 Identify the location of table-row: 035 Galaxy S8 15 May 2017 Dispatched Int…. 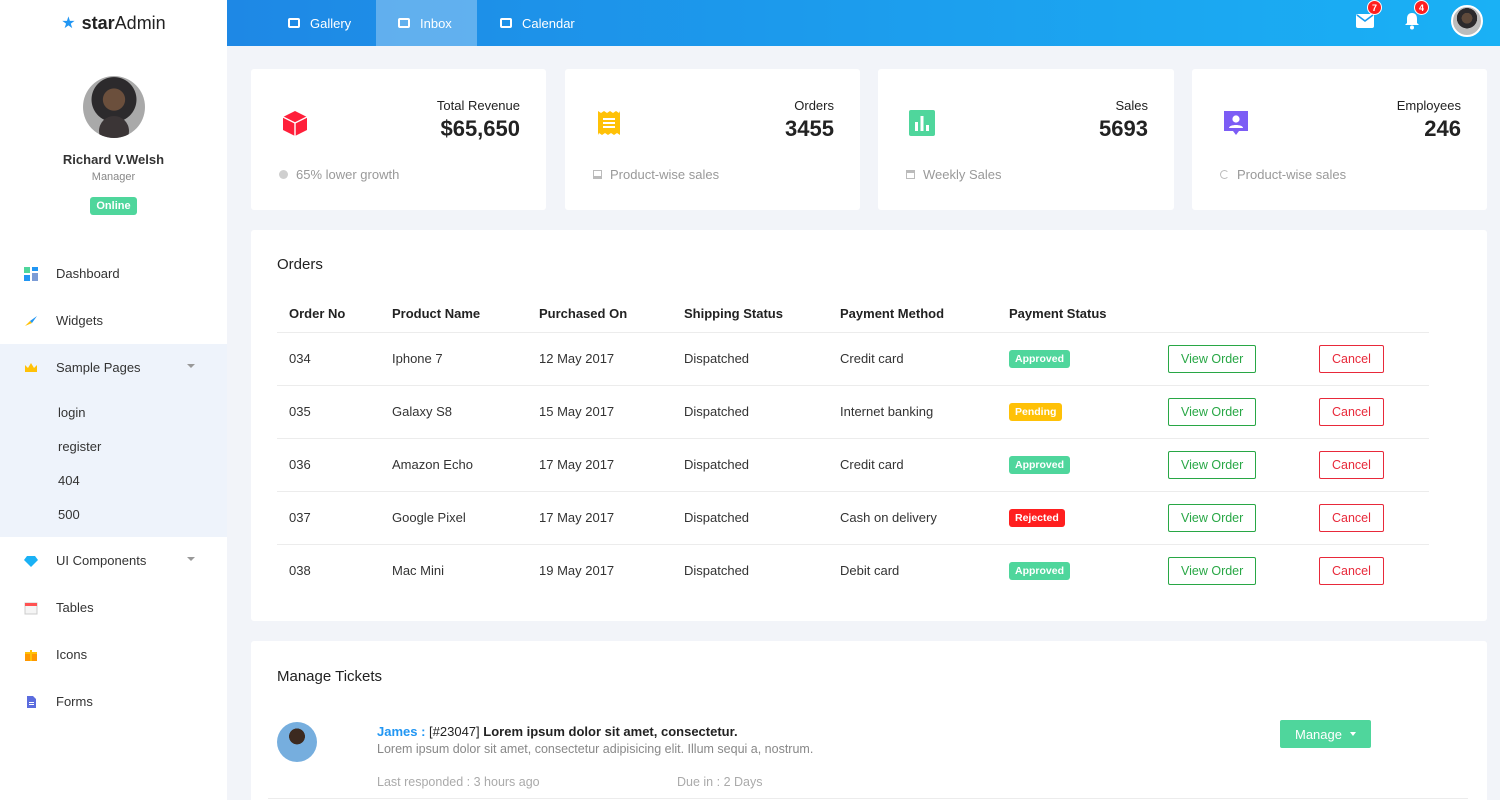
(853, 412).